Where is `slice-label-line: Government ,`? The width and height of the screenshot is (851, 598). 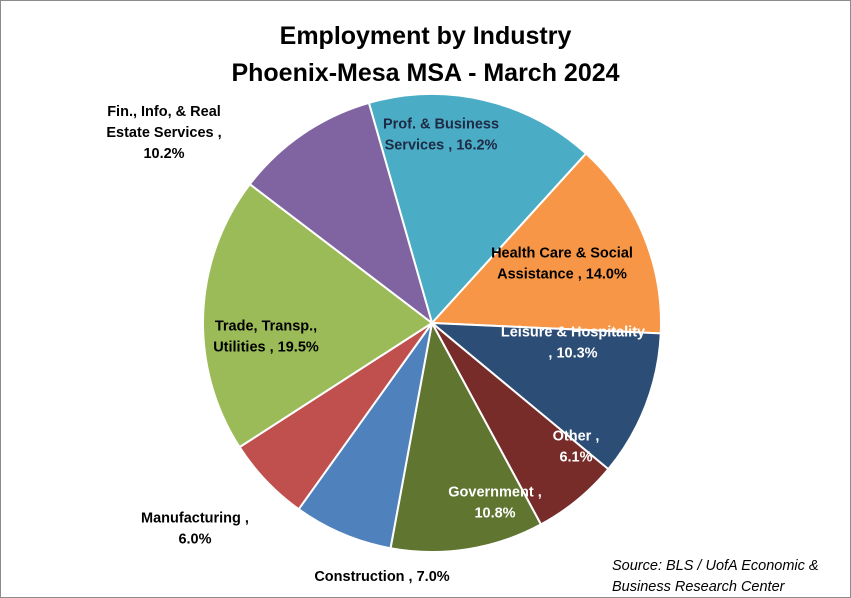 slice-label-line: Government , is located at coordinates (494, 493).